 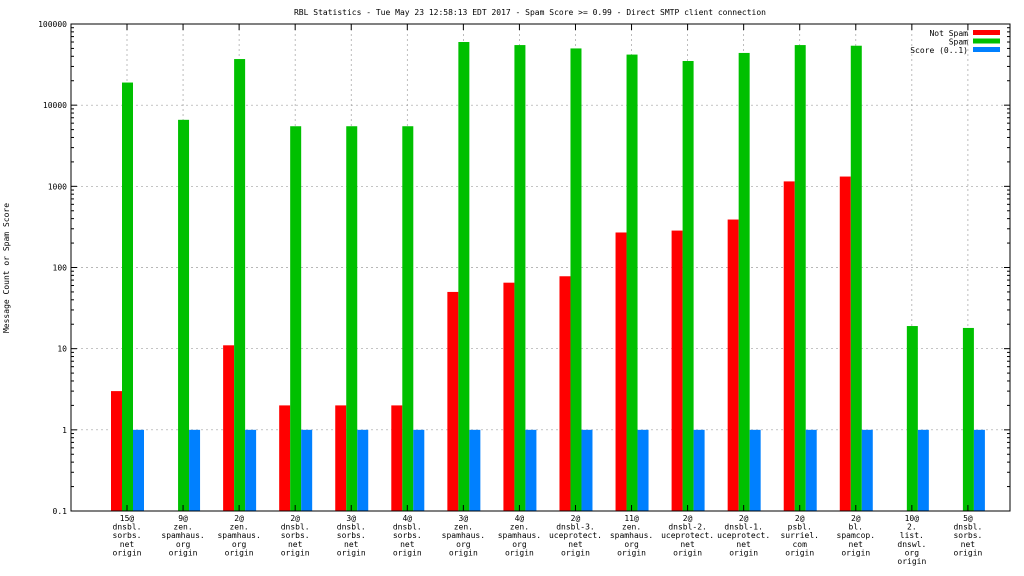 I want to click on x-tick-label: 10@, so click(x=912, y=518).